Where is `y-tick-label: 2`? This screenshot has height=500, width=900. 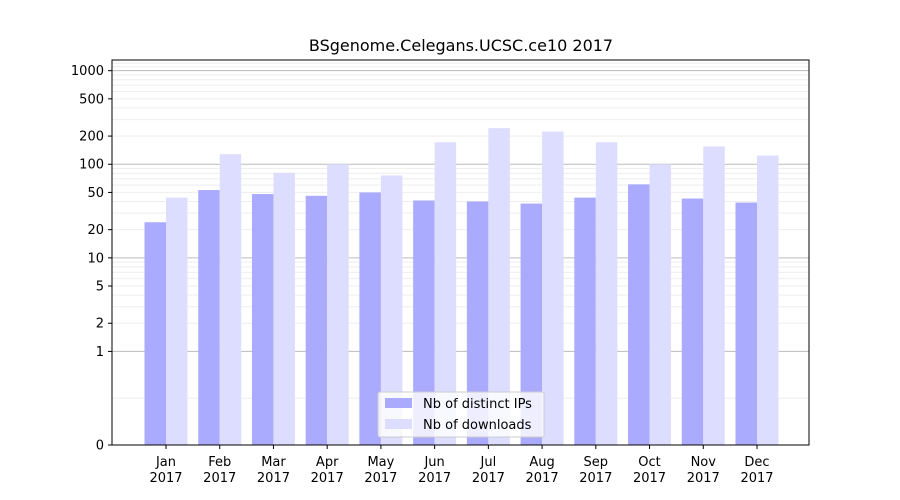
y-tick-label: 2 is located at coordinates (100, 324).